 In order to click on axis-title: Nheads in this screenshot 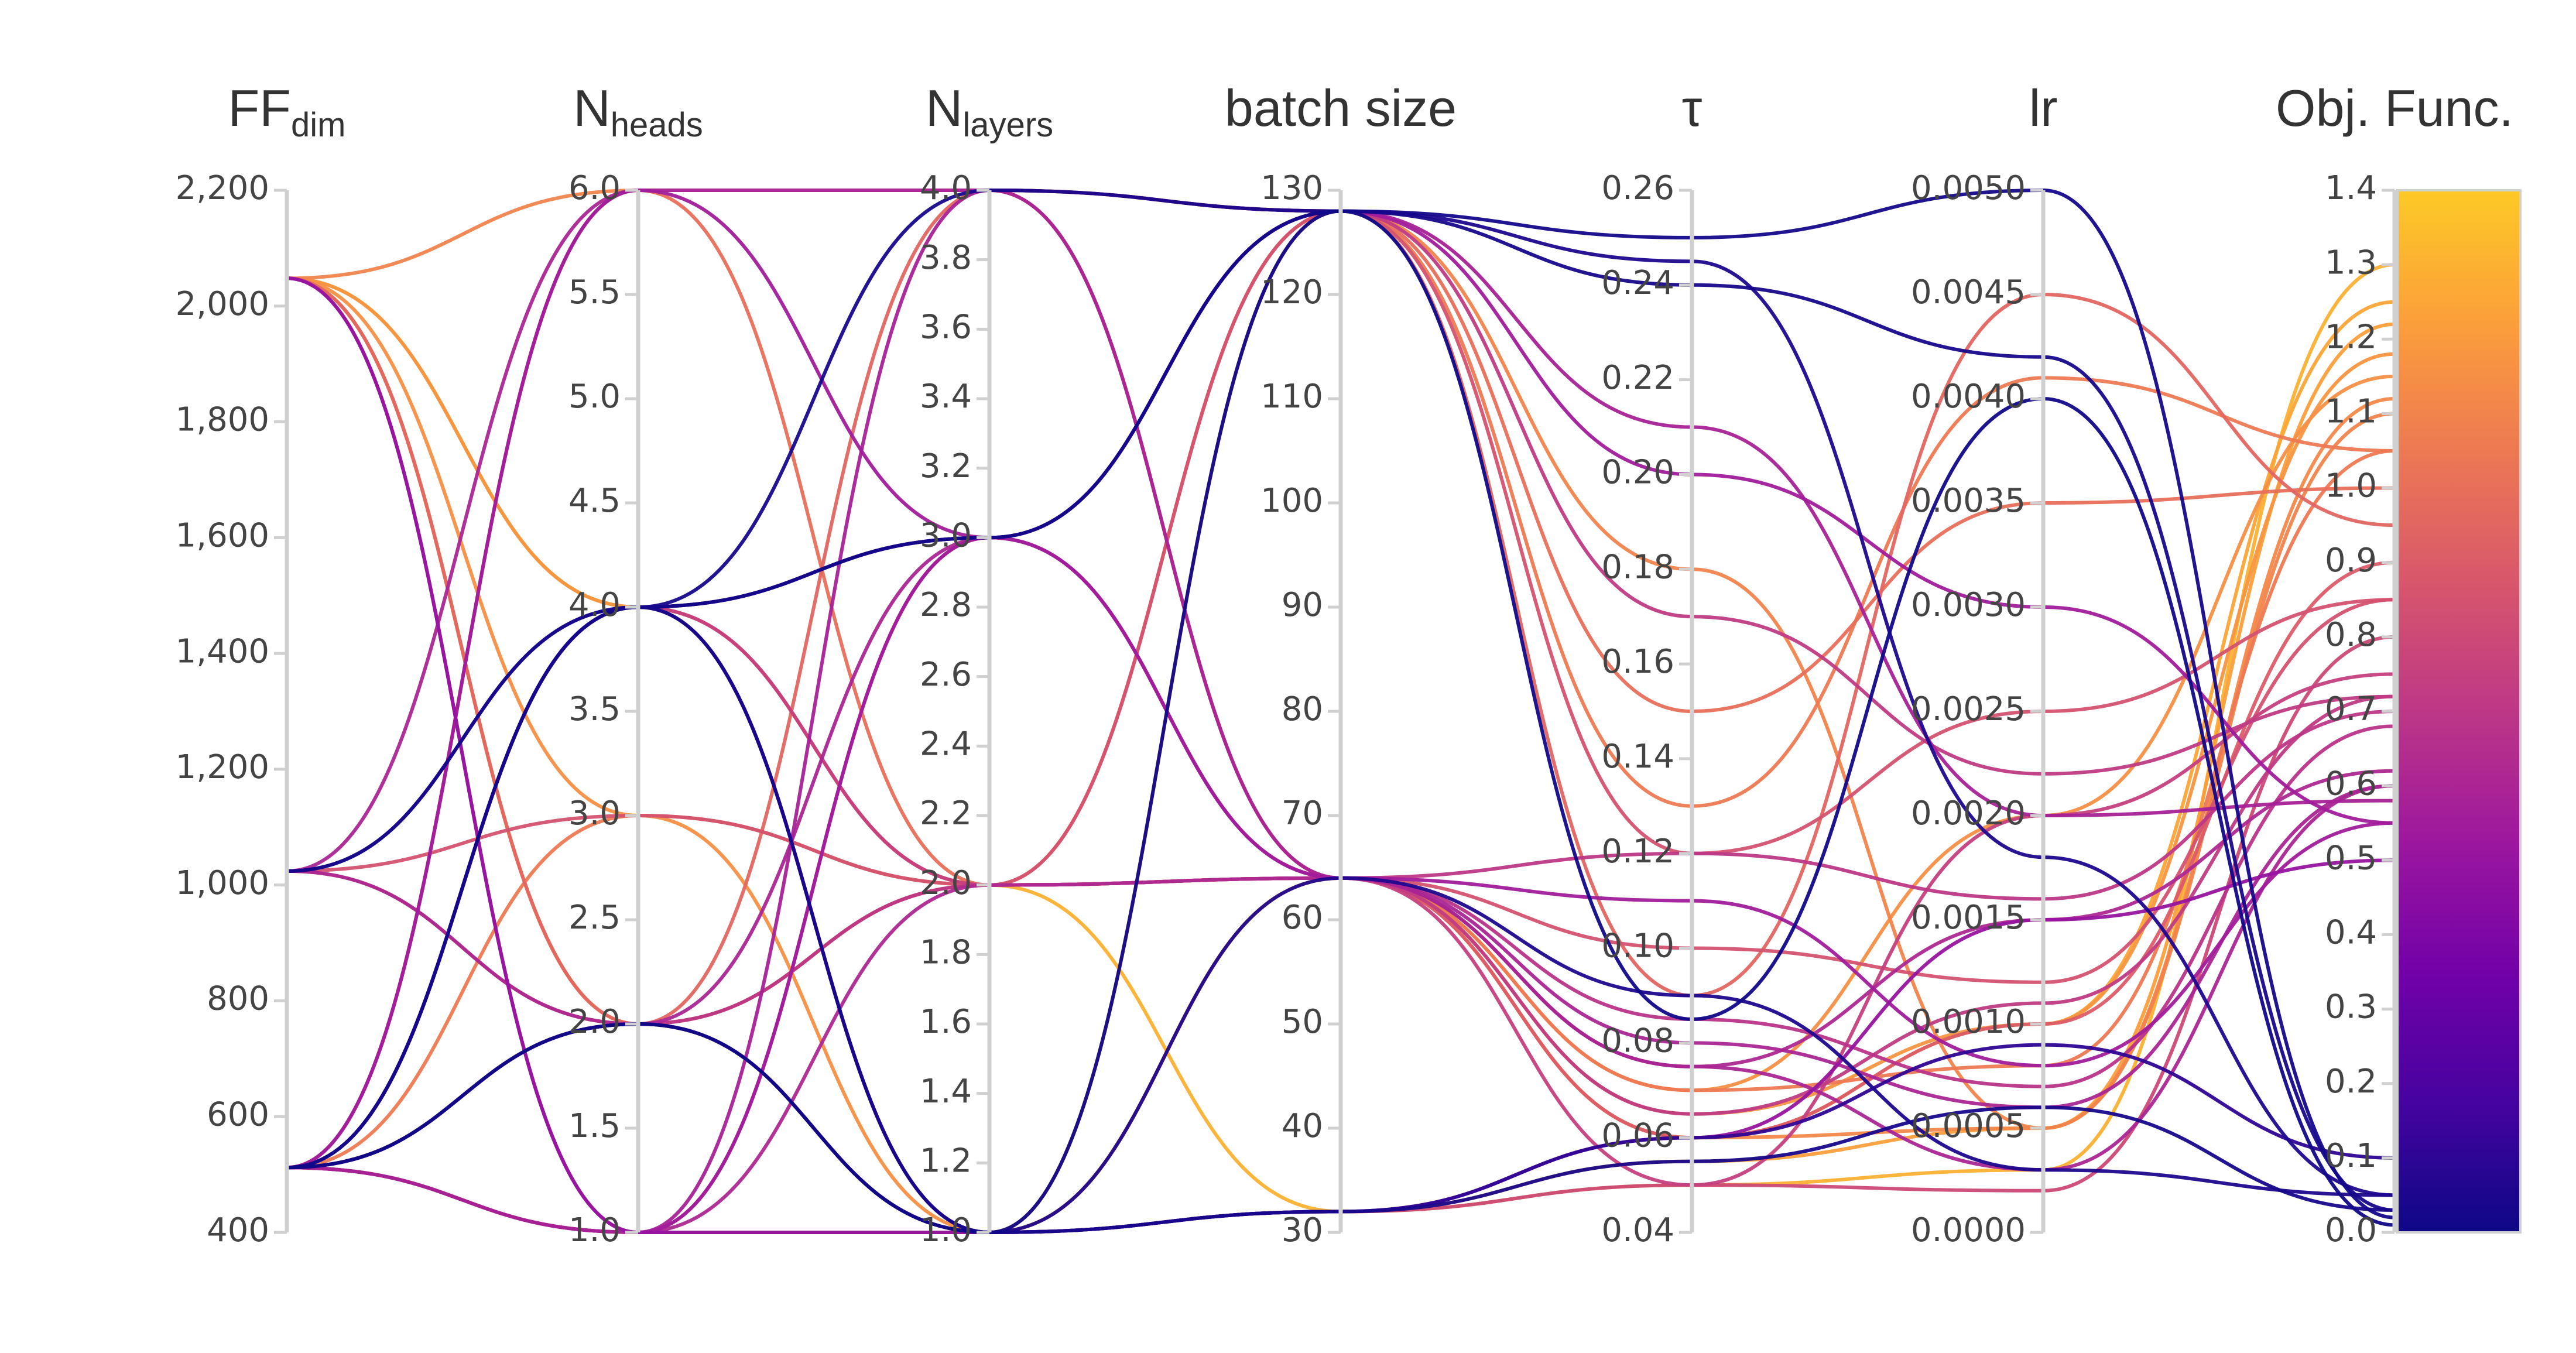, I will do `click(638, 111)`.